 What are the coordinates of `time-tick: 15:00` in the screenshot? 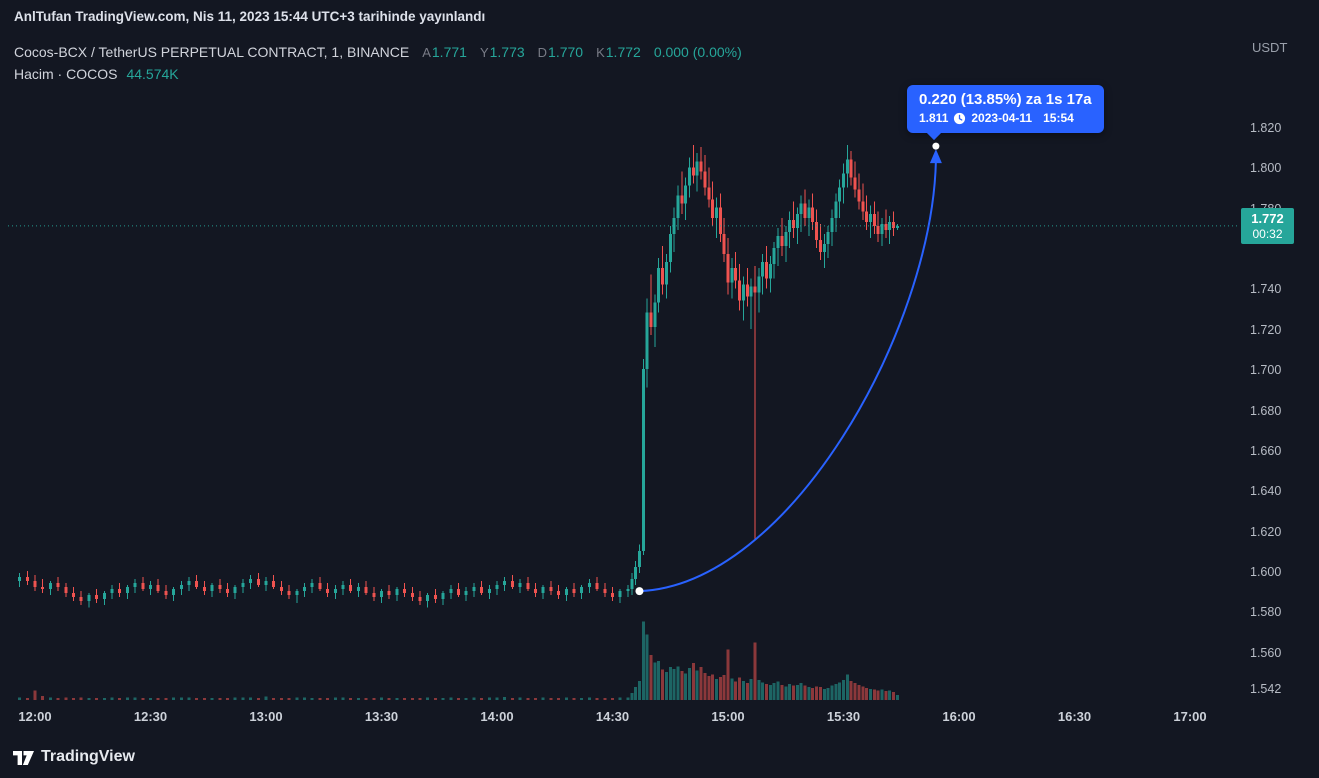 It's located at (728, 716).